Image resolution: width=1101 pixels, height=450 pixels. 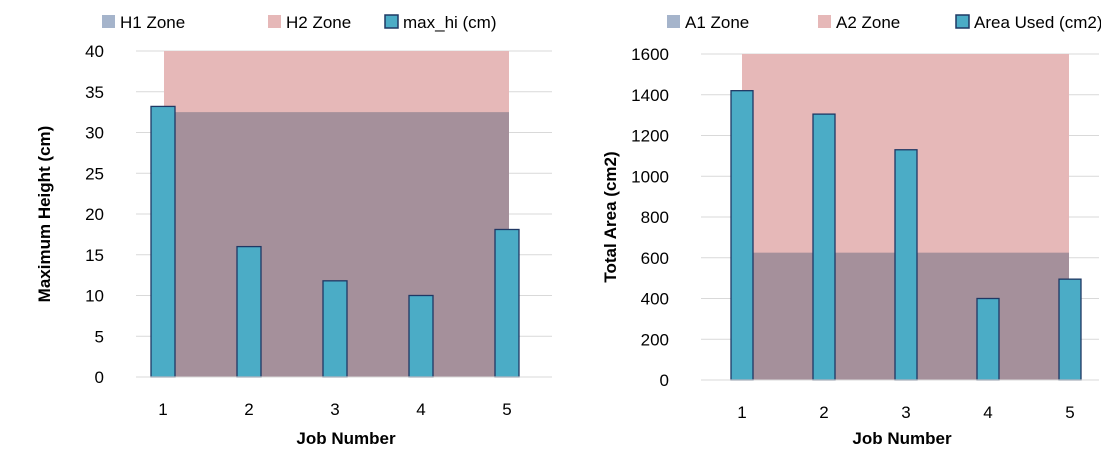 I want to click on y-axis-title: Maximum Height (cm), so click(x=44, y=214).